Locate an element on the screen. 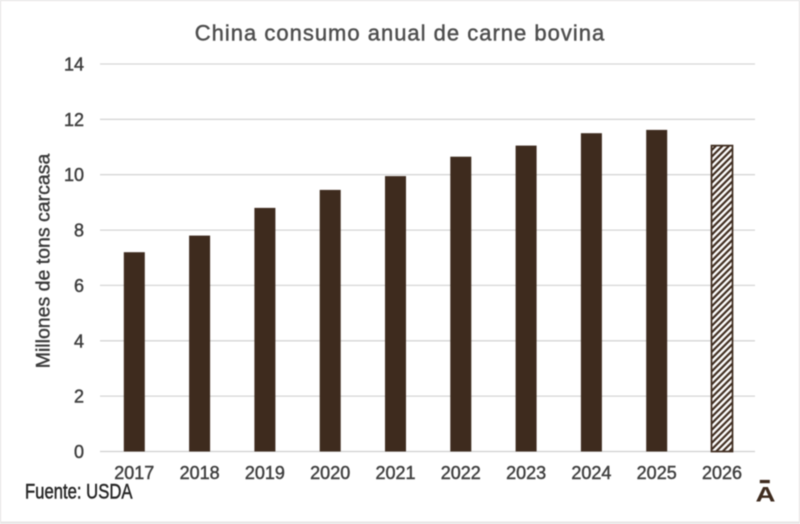  svg-text: 0 is located at coordinates (79, 452).